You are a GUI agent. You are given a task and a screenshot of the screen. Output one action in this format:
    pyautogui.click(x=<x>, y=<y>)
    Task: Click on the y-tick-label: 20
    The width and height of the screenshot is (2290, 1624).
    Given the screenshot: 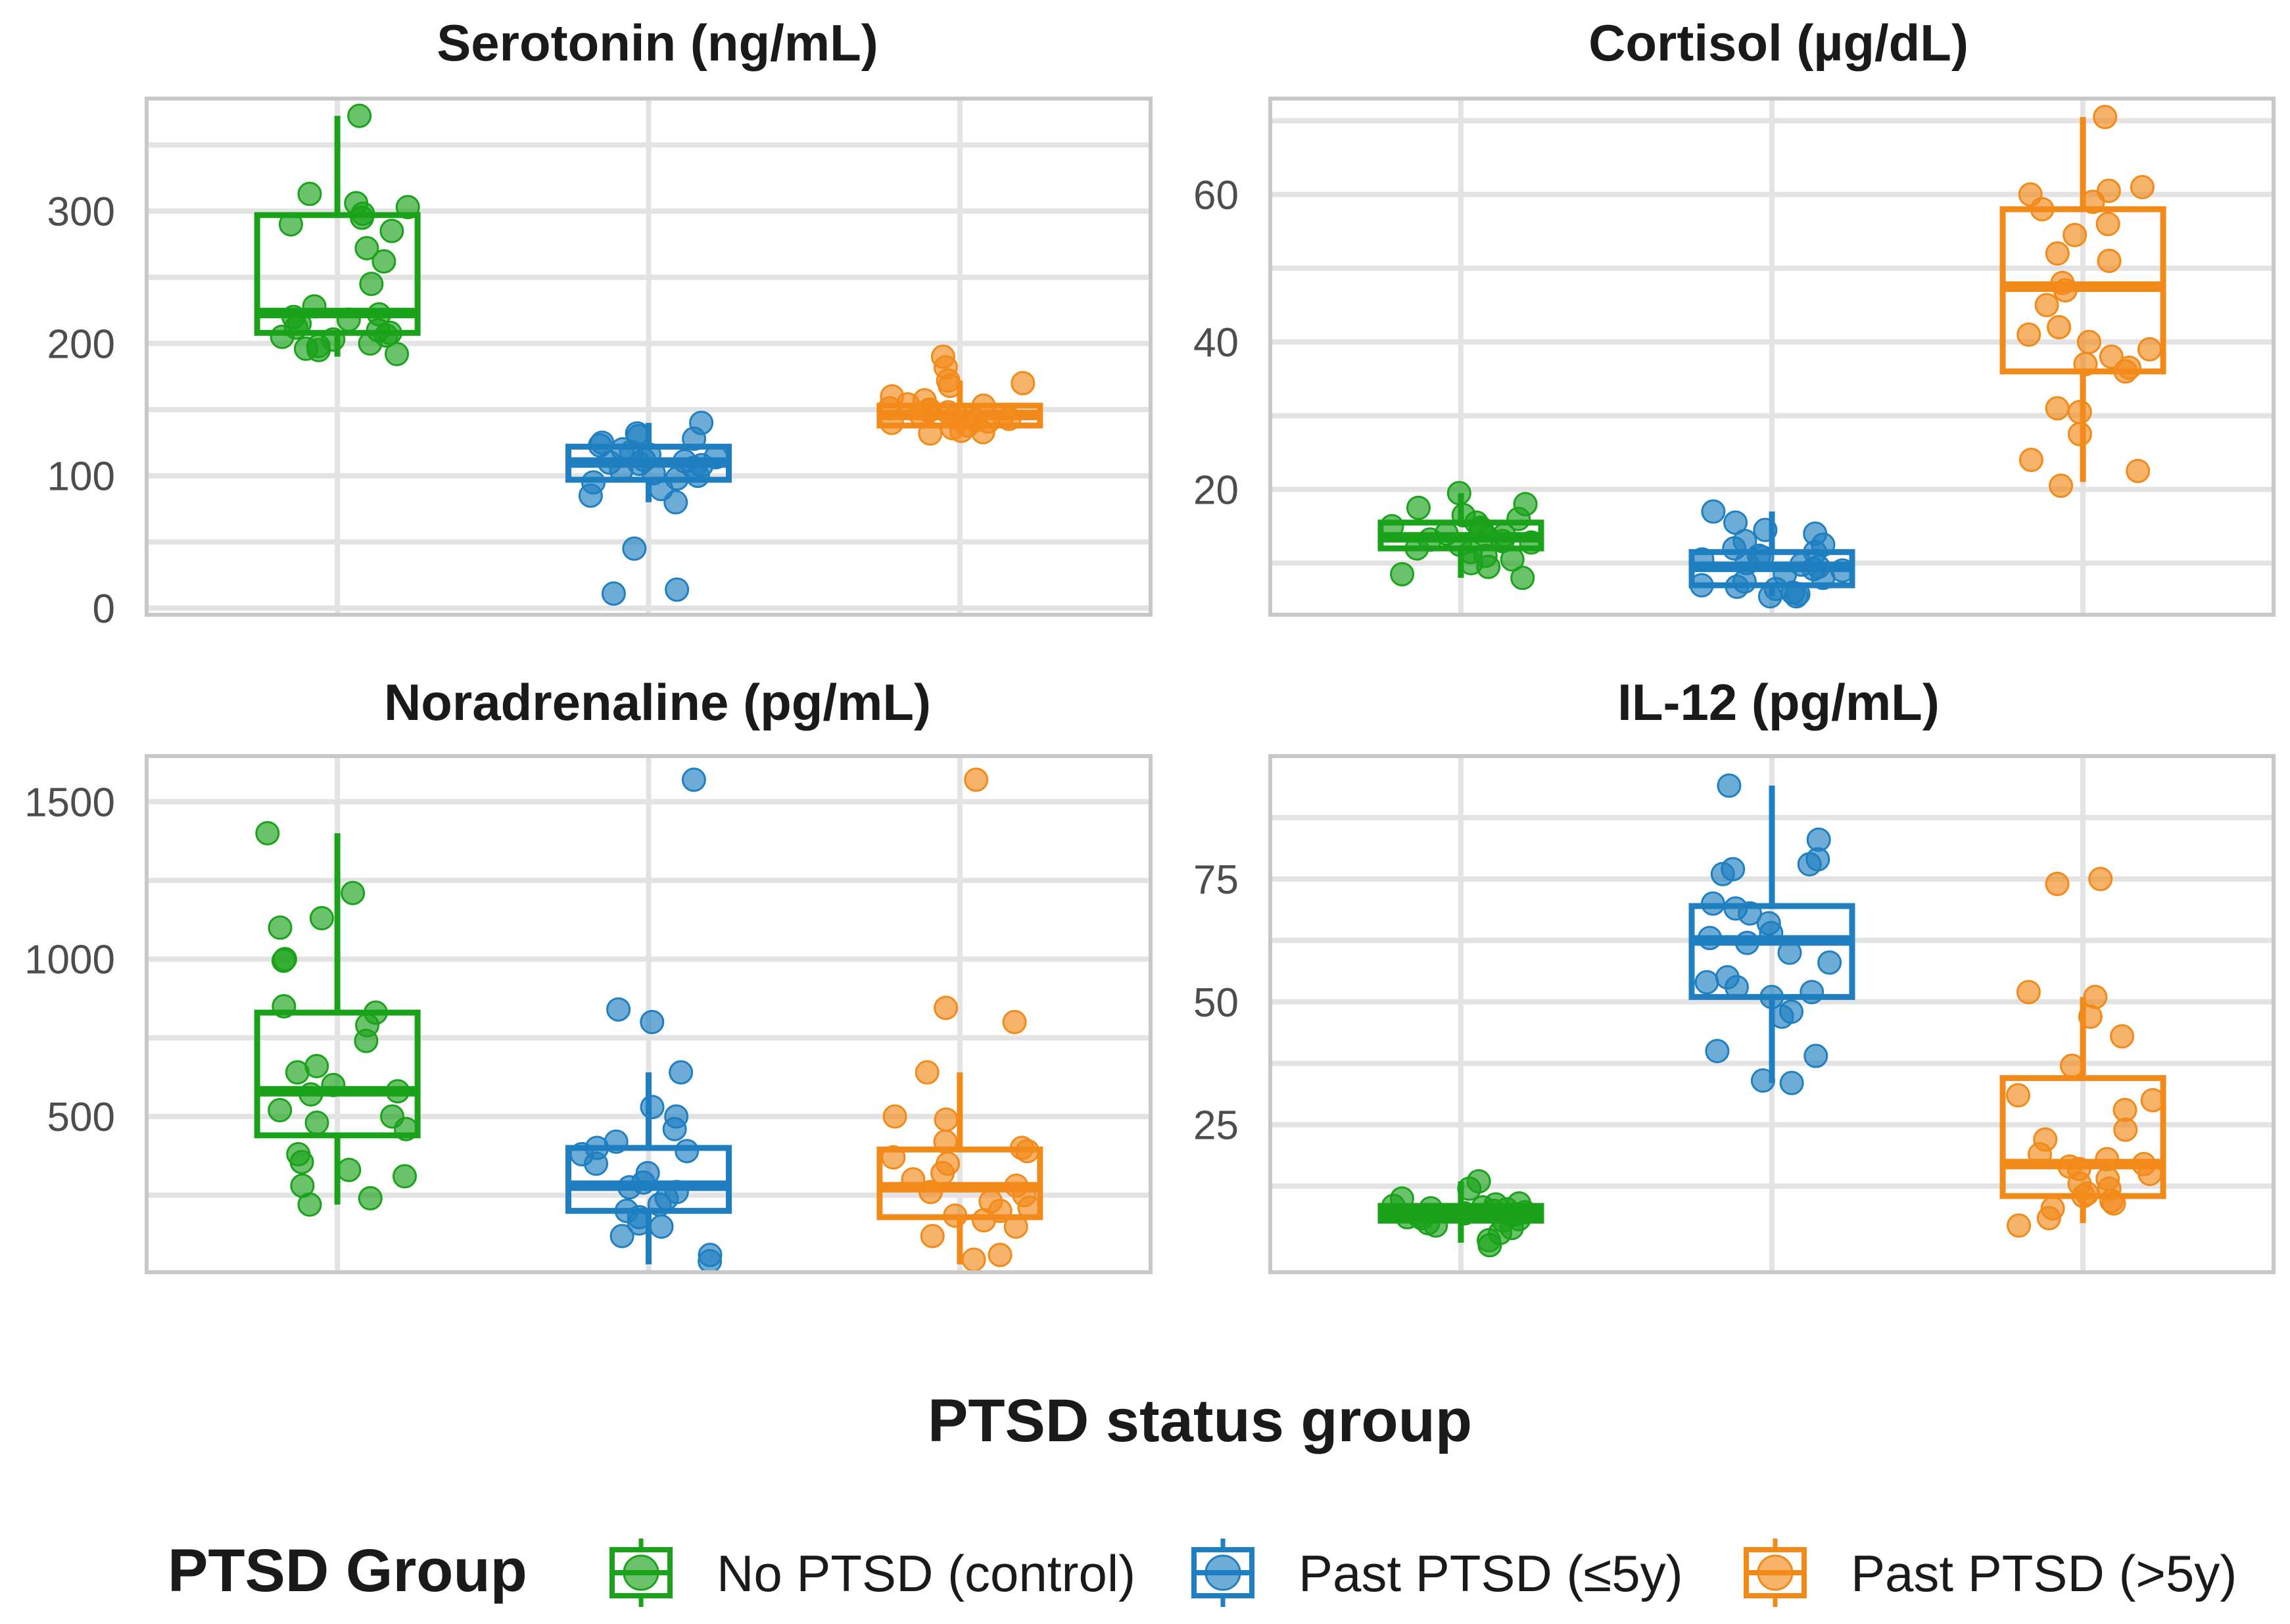 What is the action you would take?
    pyautogui.click(x=1216, y=490)
    